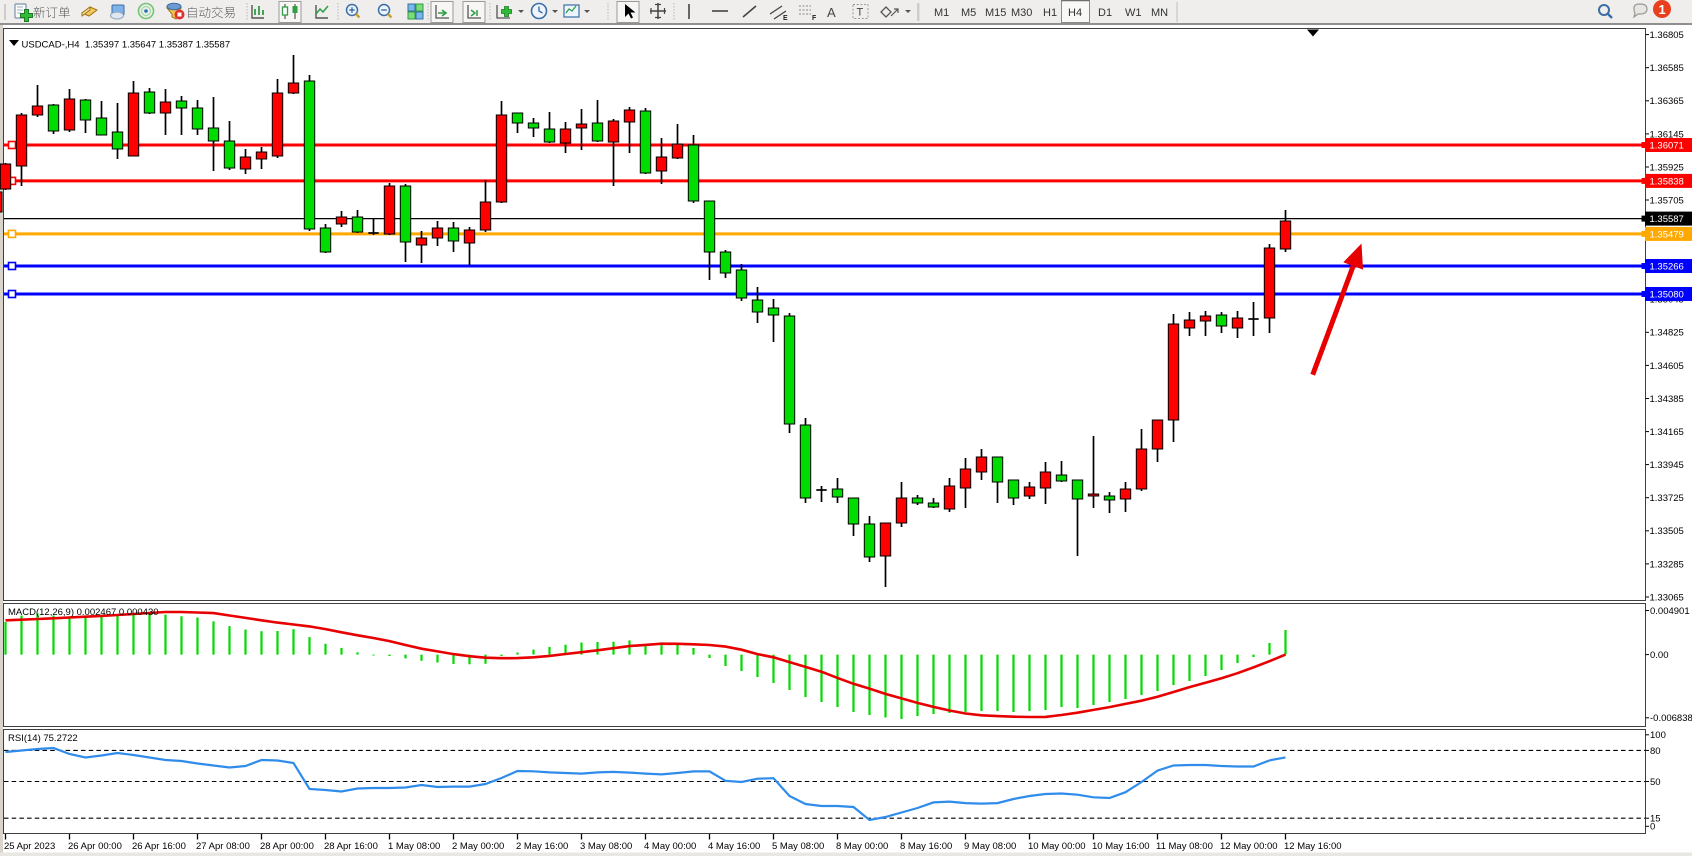  What do you see at coordinates (29, 846) in the screenshot?
I see `svg-text: 25 Apr 2023` at bounding box center [29, 846].